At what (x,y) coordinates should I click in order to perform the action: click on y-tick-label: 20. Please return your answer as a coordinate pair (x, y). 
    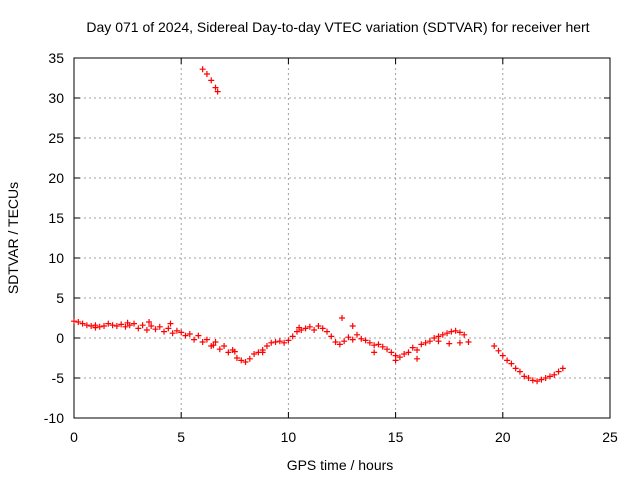
    Looking at the image, I should click on (56, 178).